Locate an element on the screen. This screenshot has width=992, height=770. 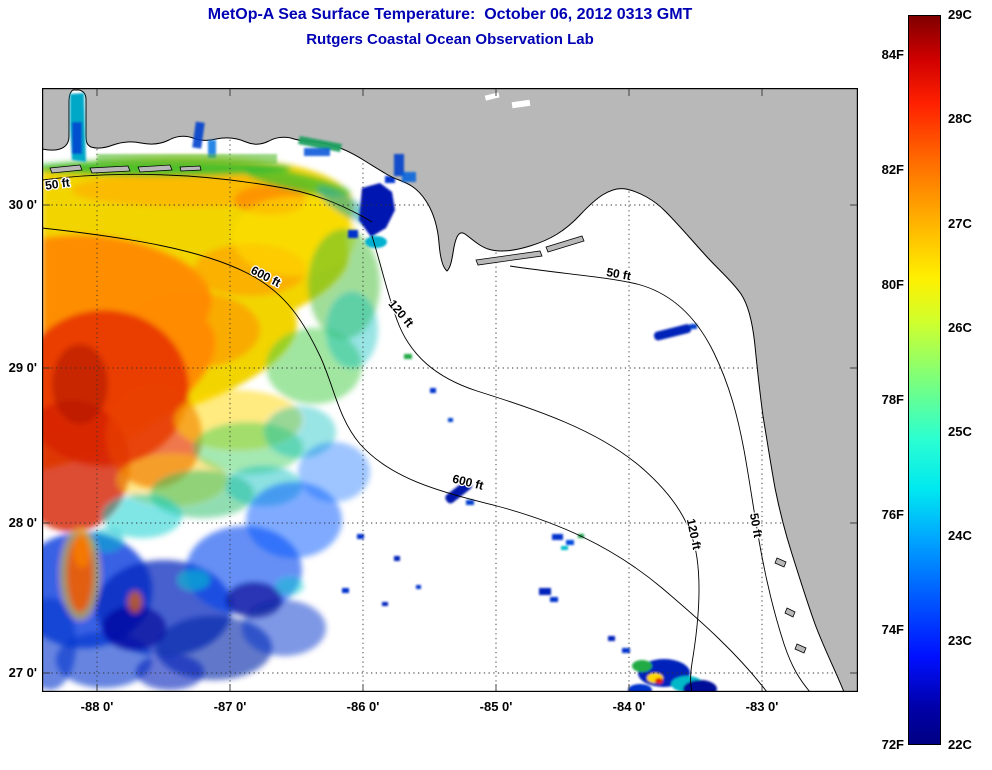
y-tick-label: 30 0' is located at coordinates (22, 204).